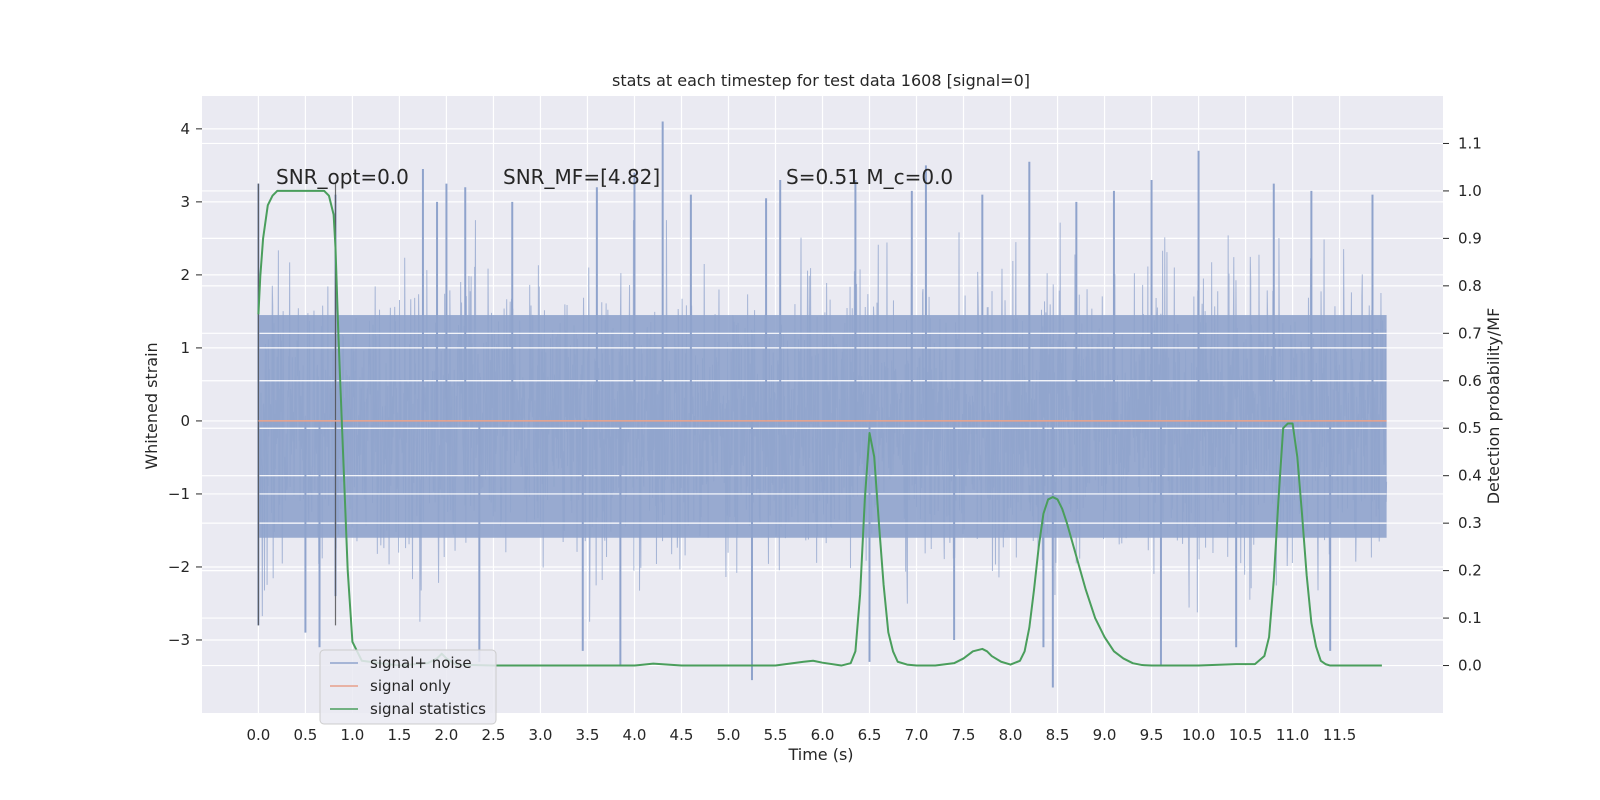 The height and width of the screenshot is (800, 1600). I want to click on x-tick-label: 9.0, so click(1105, 735).